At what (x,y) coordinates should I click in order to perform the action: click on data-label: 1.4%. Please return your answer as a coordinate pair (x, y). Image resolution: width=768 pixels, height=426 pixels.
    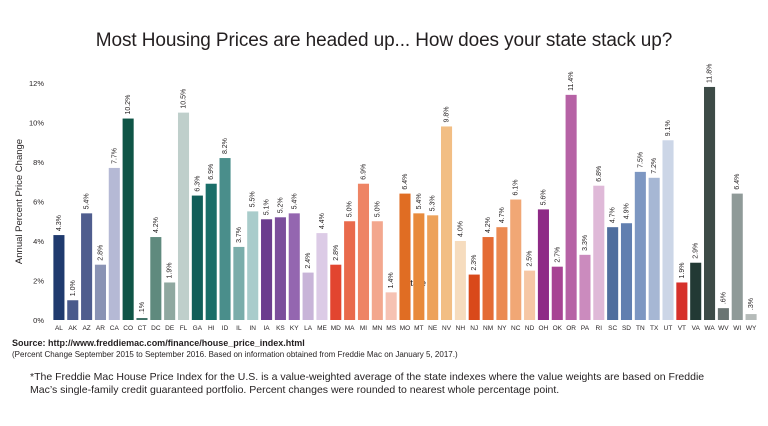
    Looking at the image, I should click on (391, 280).